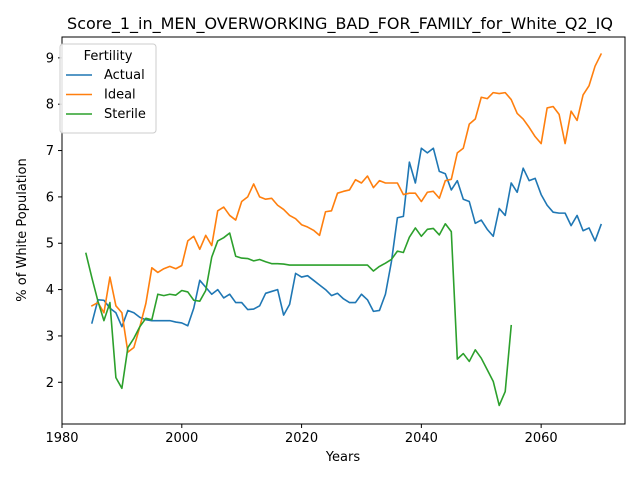  Describe the element at coordinates (50, 244) in the screenshot. I see `y-tick-label: 5` at that location.